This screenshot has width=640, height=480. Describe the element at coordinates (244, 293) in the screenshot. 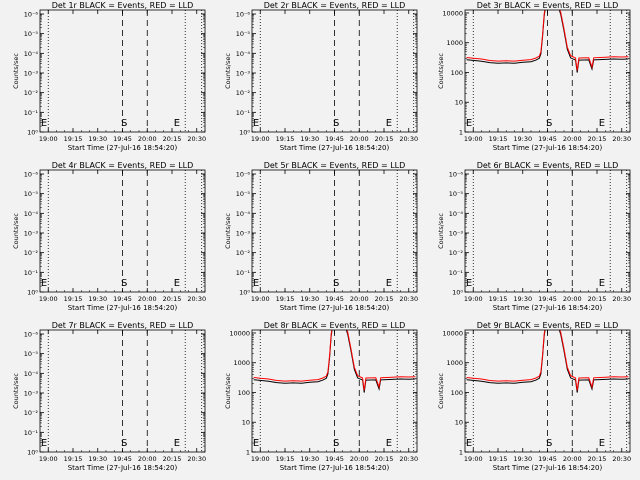

I see `y-tick-label: 10⁰` at that location.